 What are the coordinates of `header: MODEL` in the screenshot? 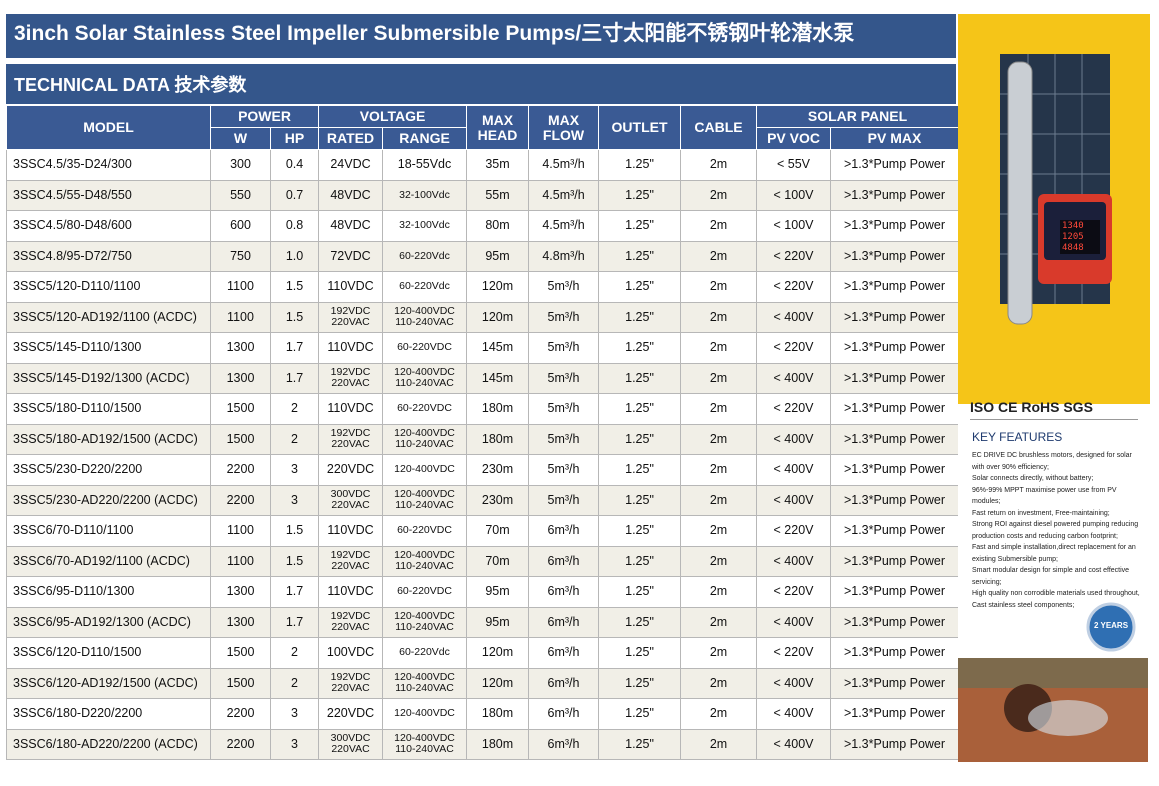 It's located at (108, 127).